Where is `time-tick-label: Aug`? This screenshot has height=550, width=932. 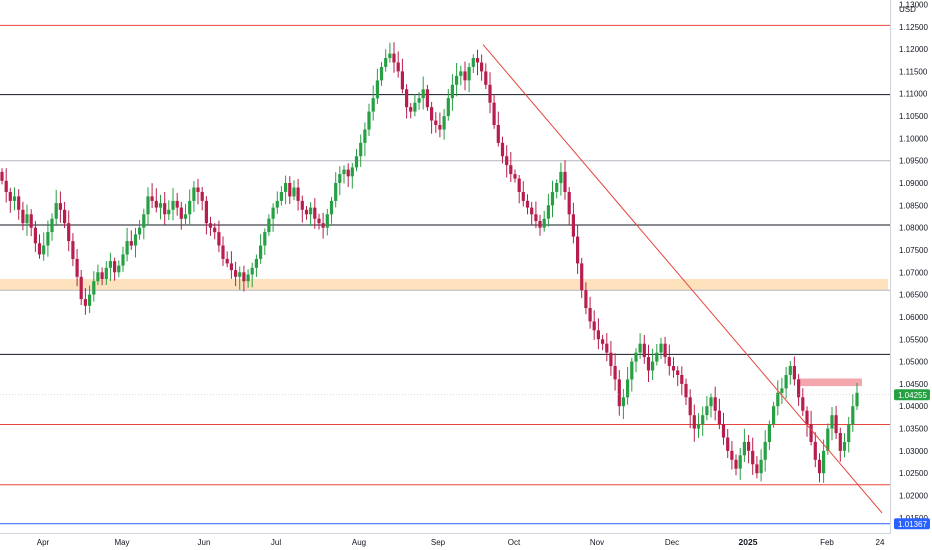 time-tick-label: Aug is located at coordinates (359, 542).